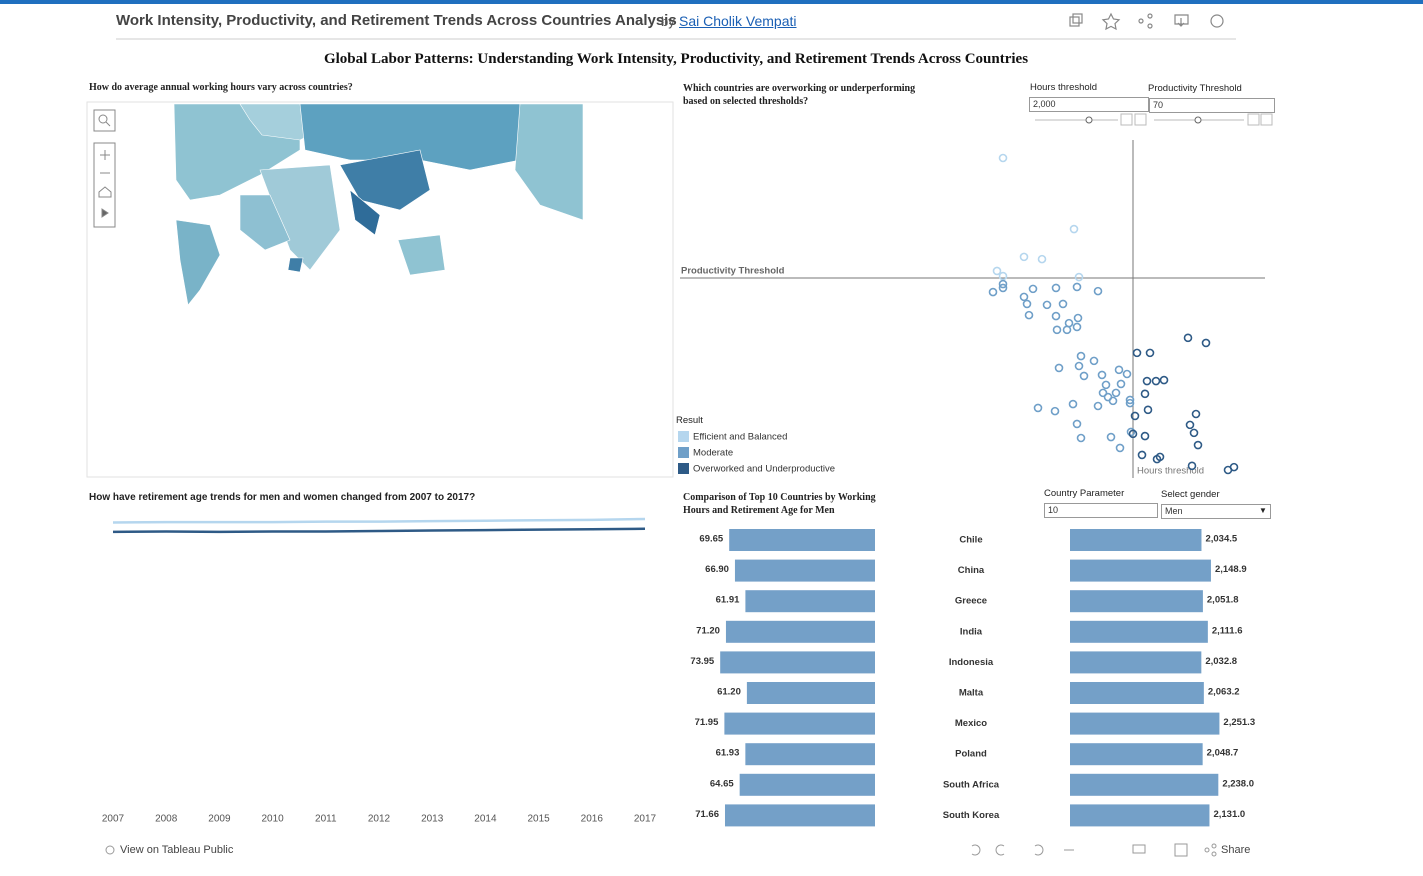 This screenshot has height=876, width=1423. I want to click on productivity-input: 70, so click(1212, 105).